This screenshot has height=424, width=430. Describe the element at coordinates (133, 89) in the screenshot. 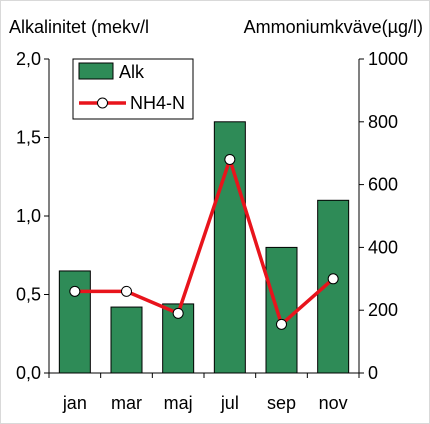

I see `legend: Alk NH4-N` at that location.